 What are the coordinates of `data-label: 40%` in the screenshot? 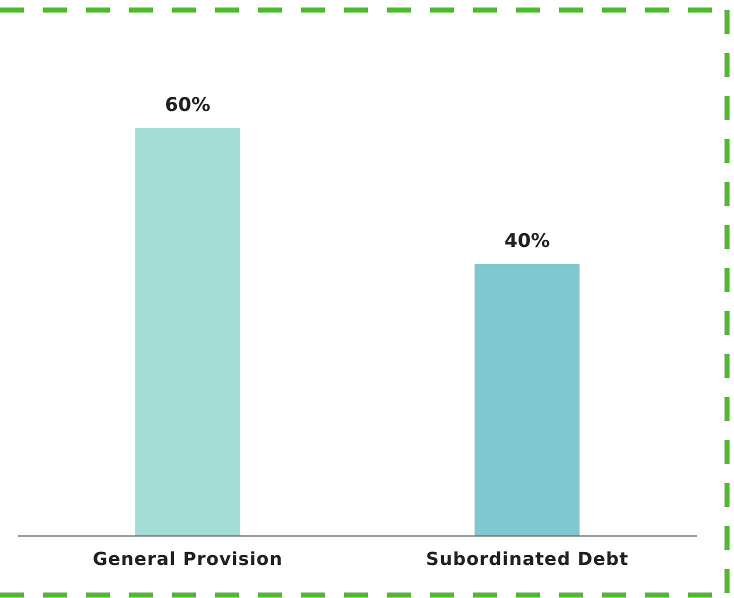 It's located at (527, 241).